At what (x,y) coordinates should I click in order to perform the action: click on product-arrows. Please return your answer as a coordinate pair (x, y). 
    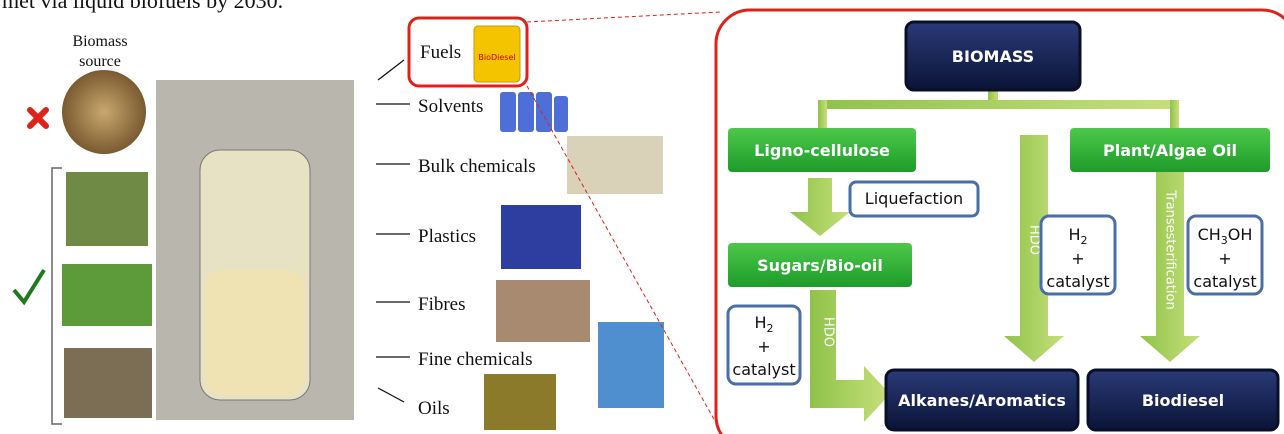
    Looking at the image, I should click on (393, 231).